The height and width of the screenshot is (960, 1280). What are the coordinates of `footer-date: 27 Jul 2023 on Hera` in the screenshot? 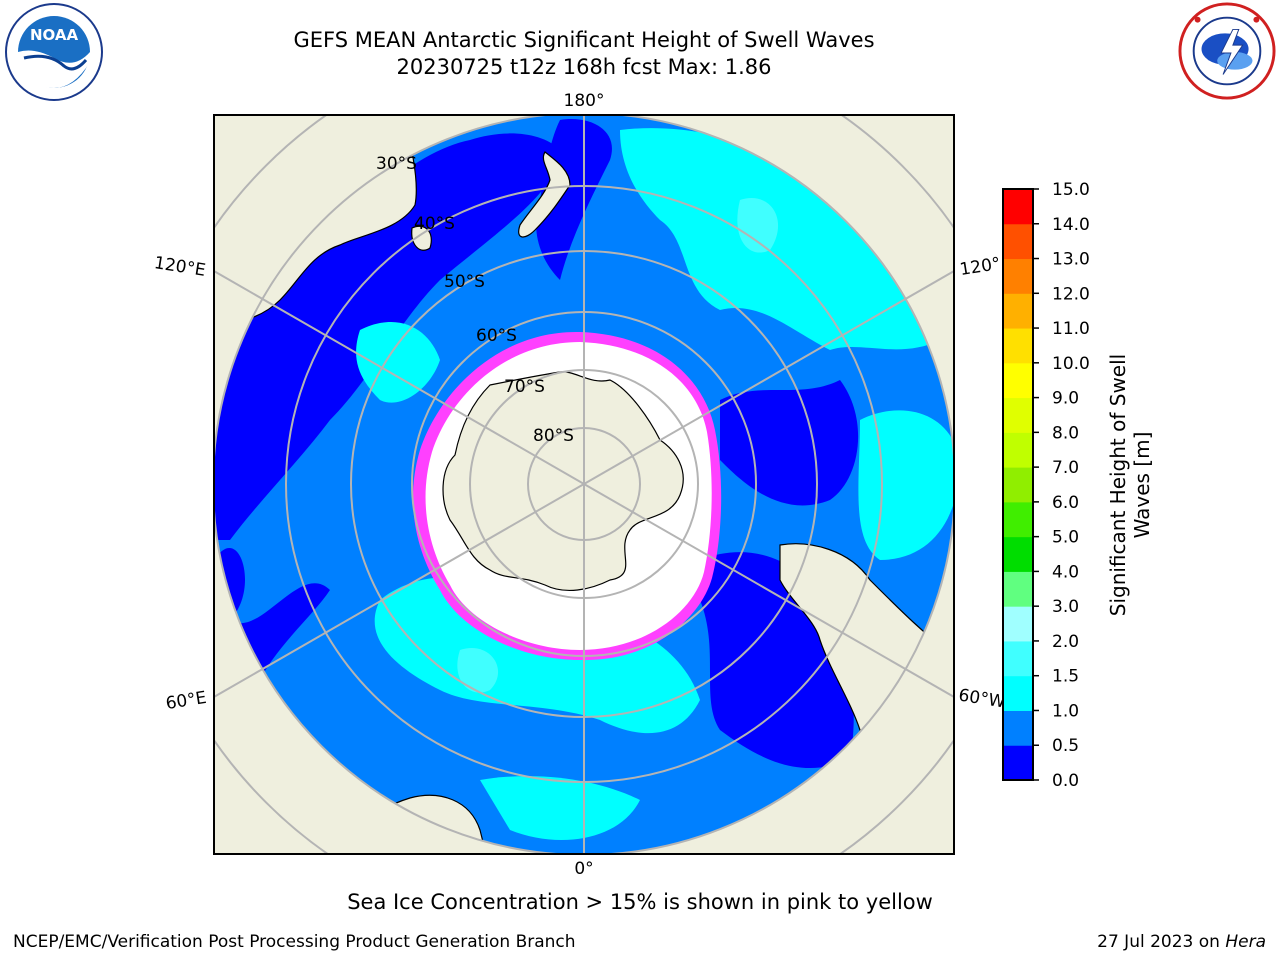 It's located at (1181, 942).